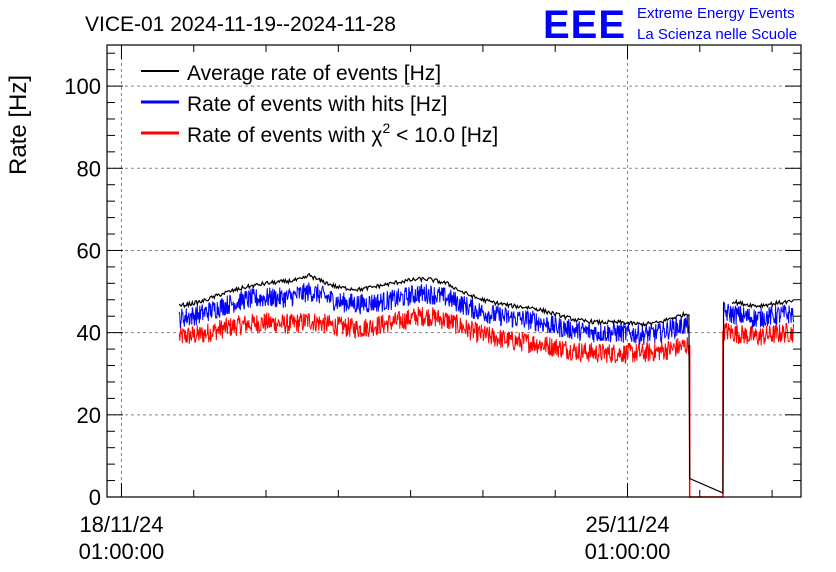 The height and width of the screenshot is (572, 836). I want to click on x-tick-label-date: 25/11/24, so click(627, 524).